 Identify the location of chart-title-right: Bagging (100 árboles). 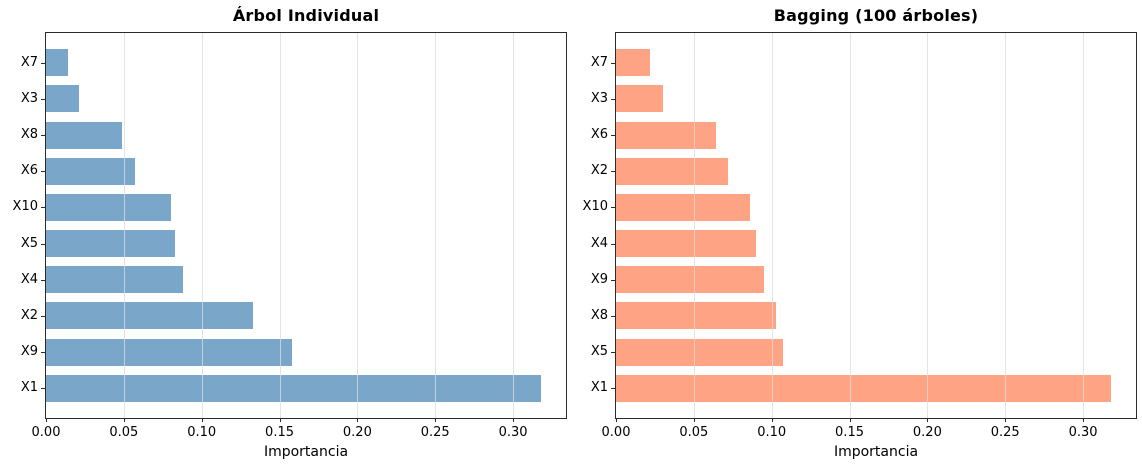
(876, 15).